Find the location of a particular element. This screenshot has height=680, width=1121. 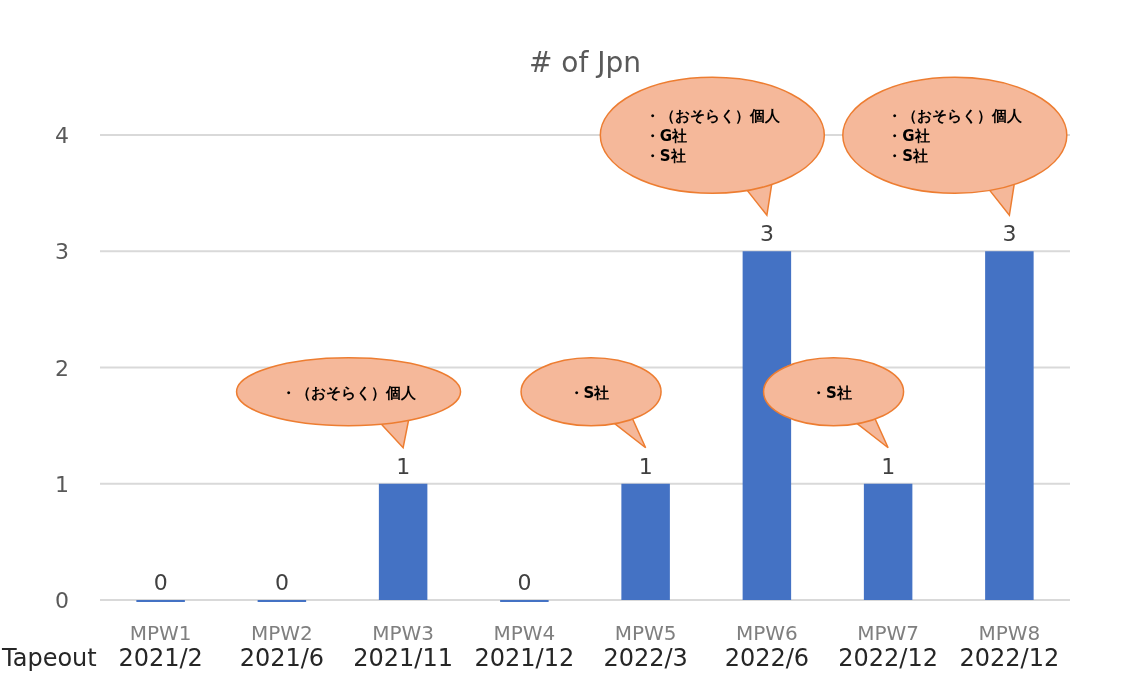

x-tick-label: MPW6 2022/6 is located at coordinates (767, 646).